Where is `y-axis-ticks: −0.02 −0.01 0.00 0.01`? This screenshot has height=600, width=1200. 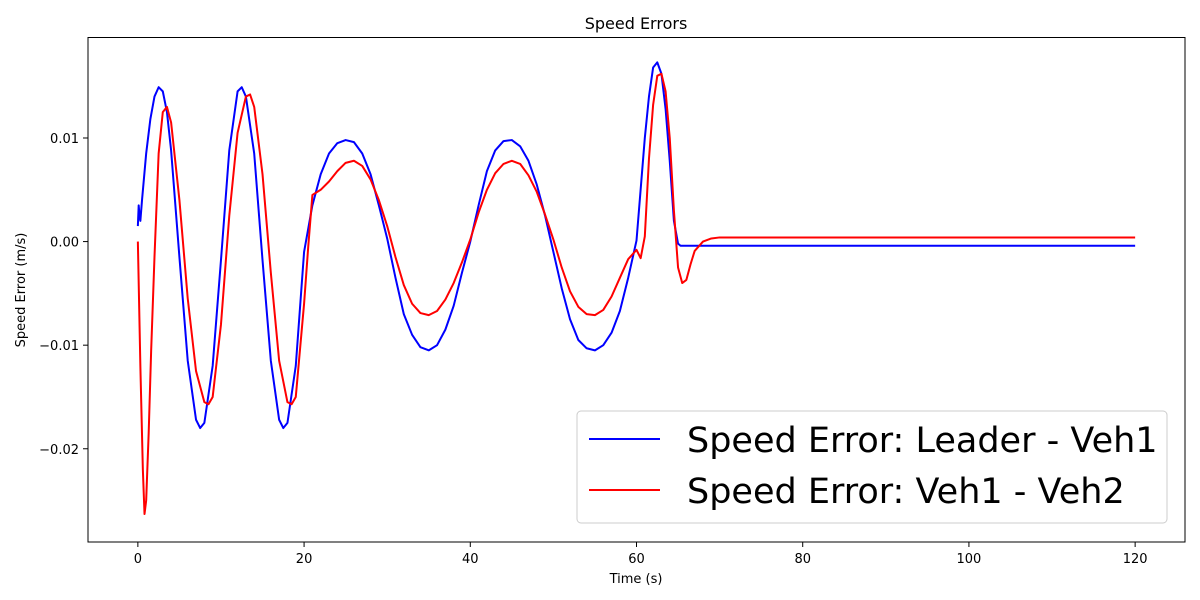 y-axis-ticks: −0.02 −0.01 0.00 0.01 is located at coordinates (63, 295).